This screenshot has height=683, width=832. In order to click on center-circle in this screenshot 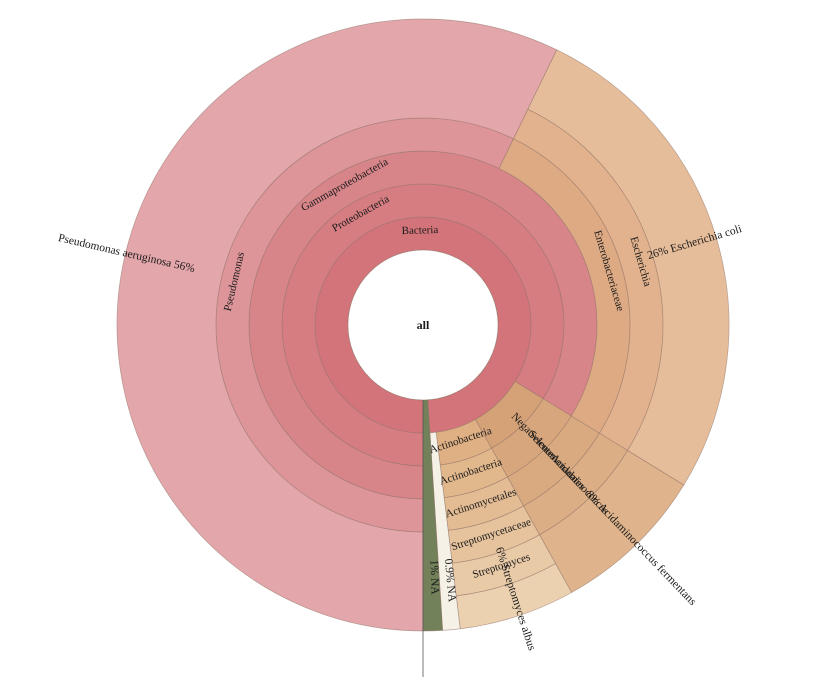, I will do `click(423, 325)`.